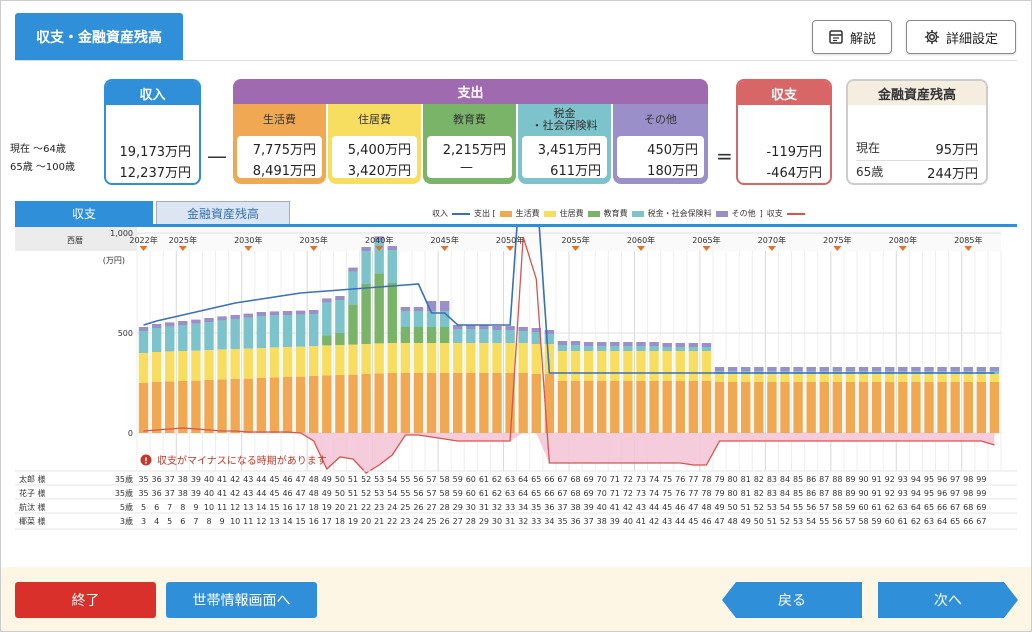 The height and width of the screenshot is (632, 1032). What do you see at coordinates (287, 479) in the screenshot?
I see `age-cell: 46` at bounding box center [287, 479].